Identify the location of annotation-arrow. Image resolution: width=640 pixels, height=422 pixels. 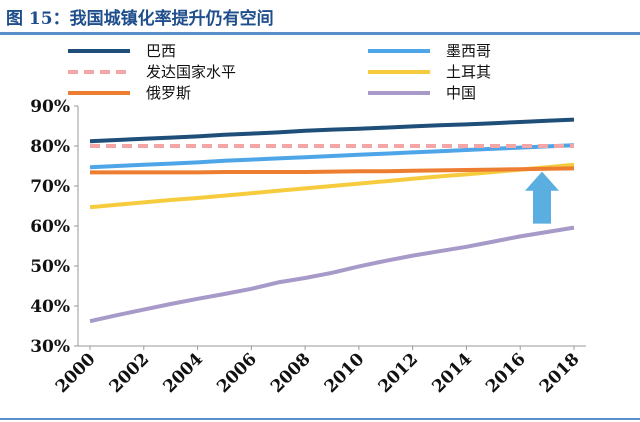
(542, 197).